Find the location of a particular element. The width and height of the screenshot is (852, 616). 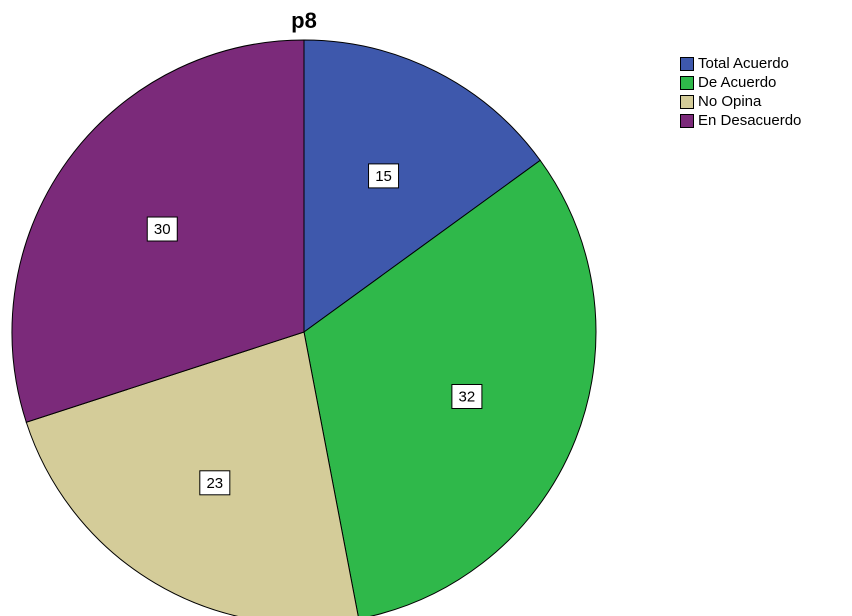

data-label-text: 30 is located at coordinates (162, 229).